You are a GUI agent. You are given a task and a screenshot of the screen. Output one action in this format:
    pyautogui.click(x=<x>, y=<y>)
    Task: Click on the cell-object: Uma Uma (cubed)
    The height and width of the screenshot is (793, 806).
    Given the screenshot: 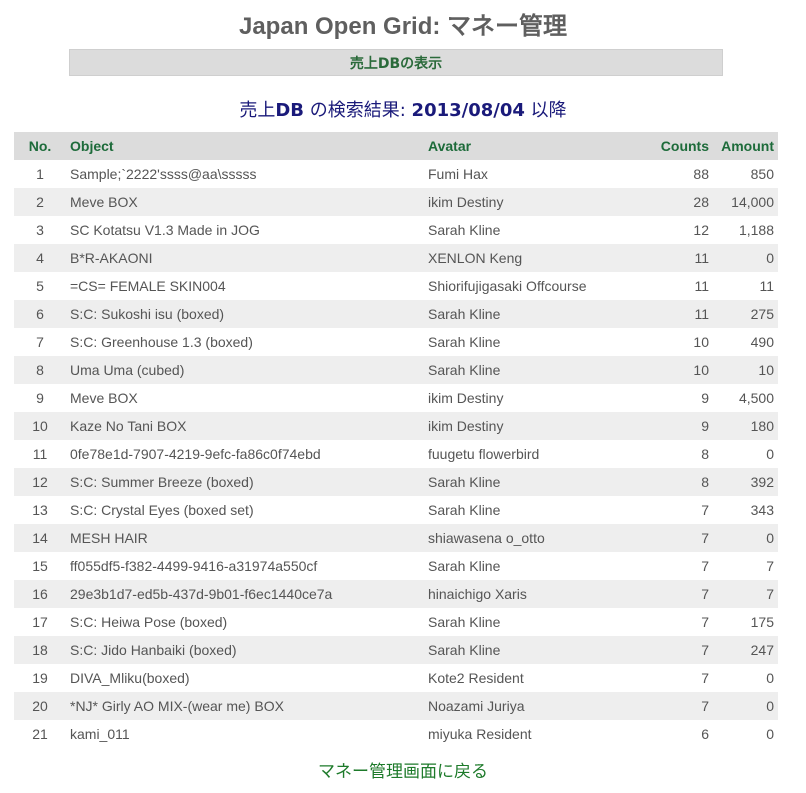 What is the action you would take?
    pyautogui.click(x=245, y=370)
    